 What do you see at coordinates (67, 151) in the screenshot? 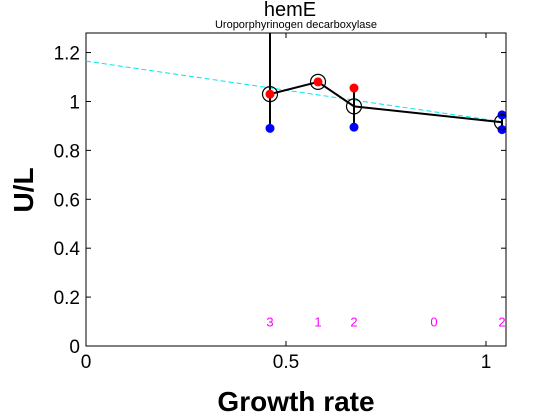
I see `y-tick-label: 0.8` at bounding box center [67, 151].